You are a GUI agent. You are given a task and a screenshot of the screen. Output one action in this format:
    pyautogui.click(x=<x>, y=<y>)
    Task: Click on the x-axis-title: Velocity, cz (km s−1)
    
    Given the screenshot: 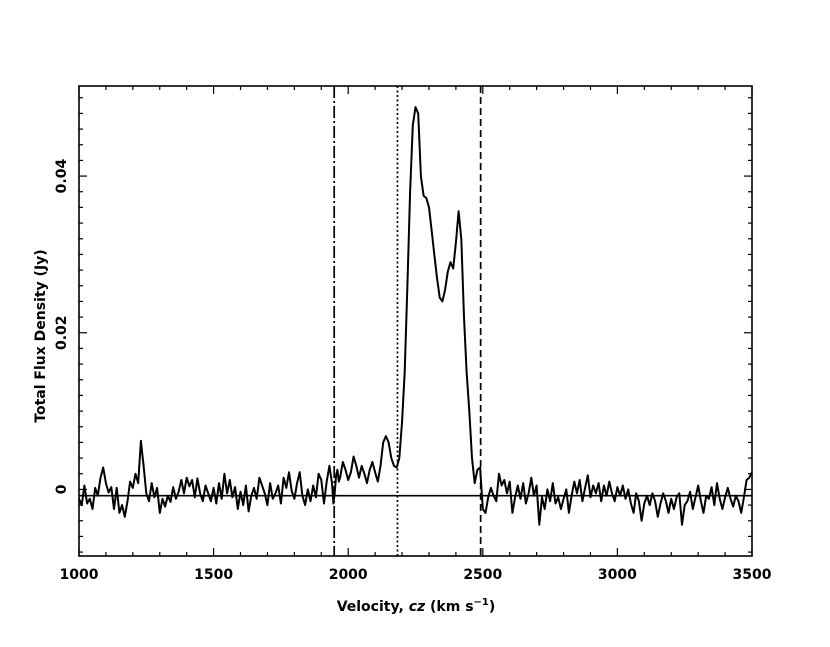 What is the action you would take?
    pyautogui.click(x=416, y=606)
    